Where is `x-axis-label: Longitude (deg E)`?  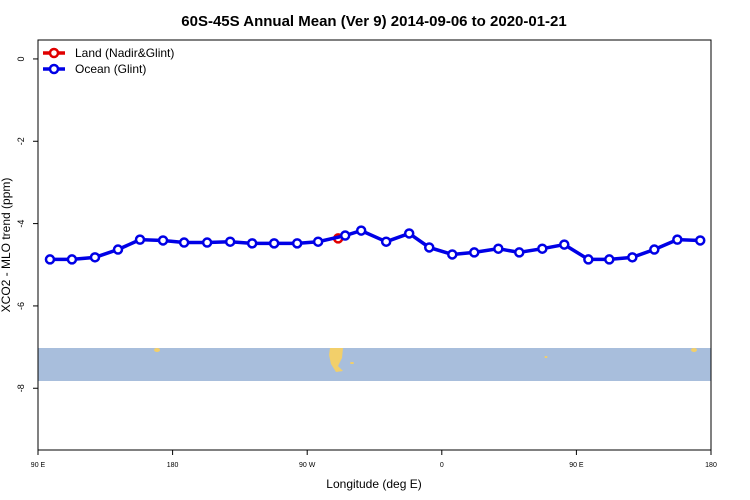 x-axis-label: Longitude (deg E) is located at coordinates (373, 484).